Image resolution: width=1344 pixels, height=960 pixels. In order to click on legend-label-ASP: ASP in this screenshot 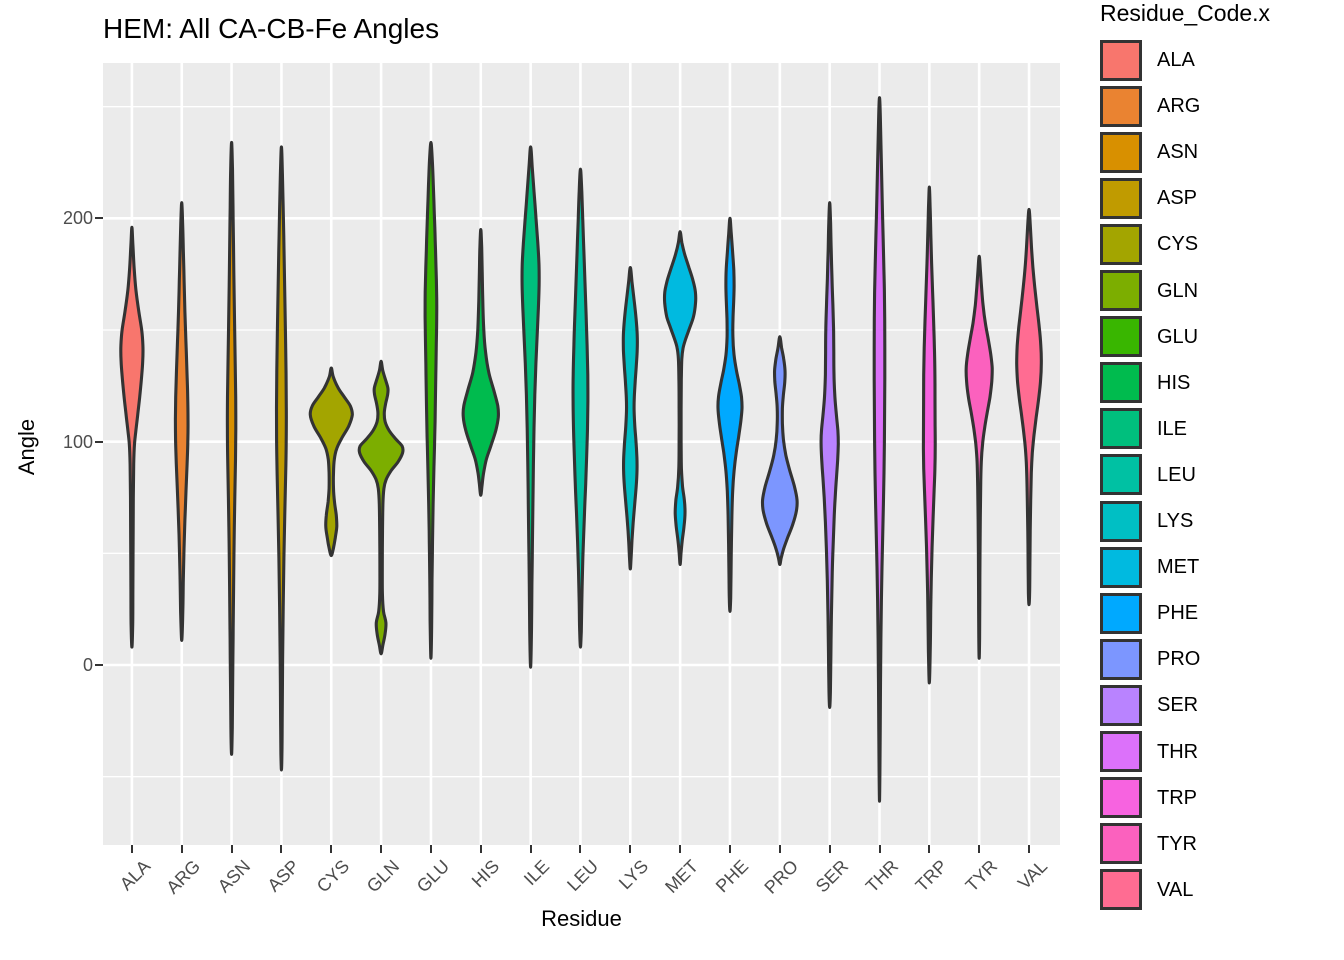, I will do `click(1177, 198)`.